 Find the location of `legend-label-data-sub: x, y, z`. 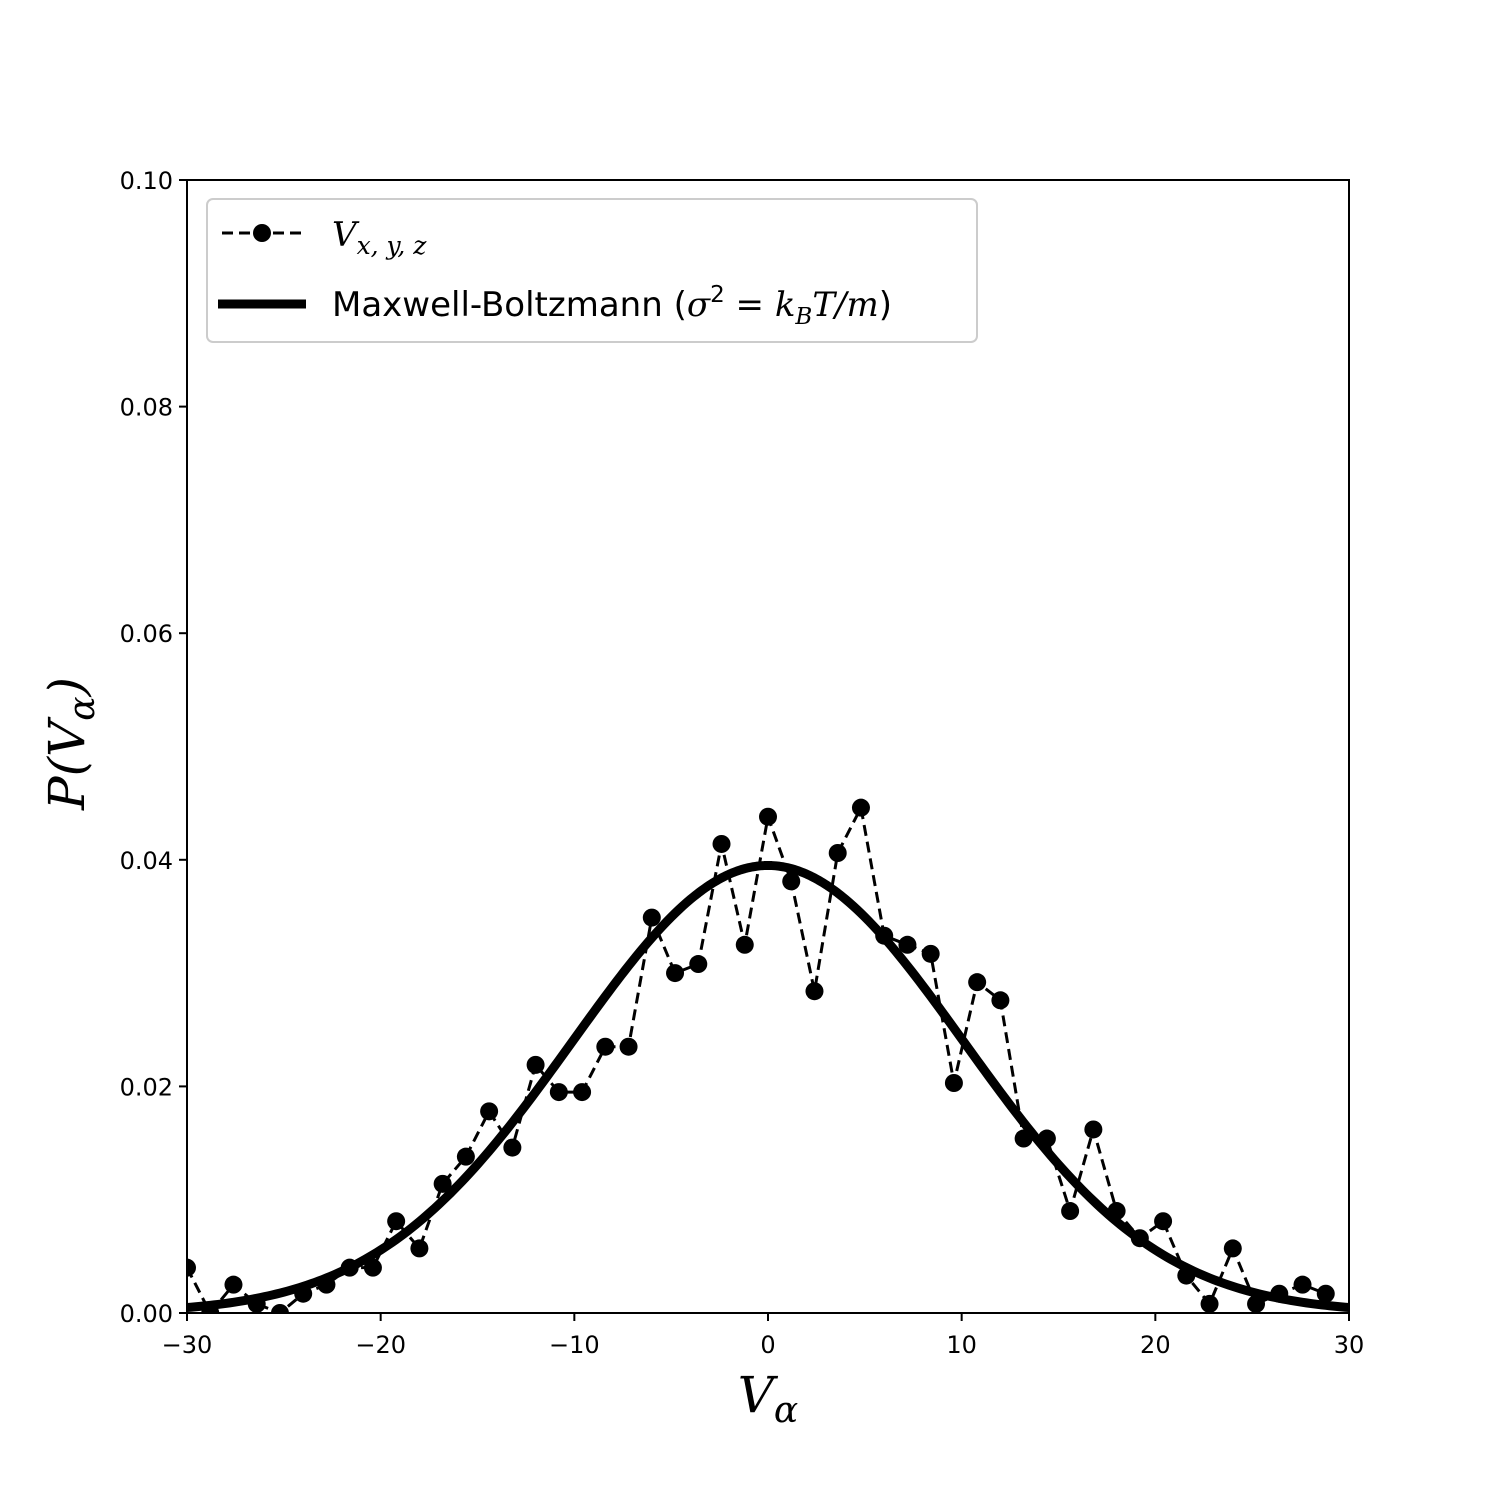

legend-label-data-sub: x, y, z is located at coordinates (392, 245).